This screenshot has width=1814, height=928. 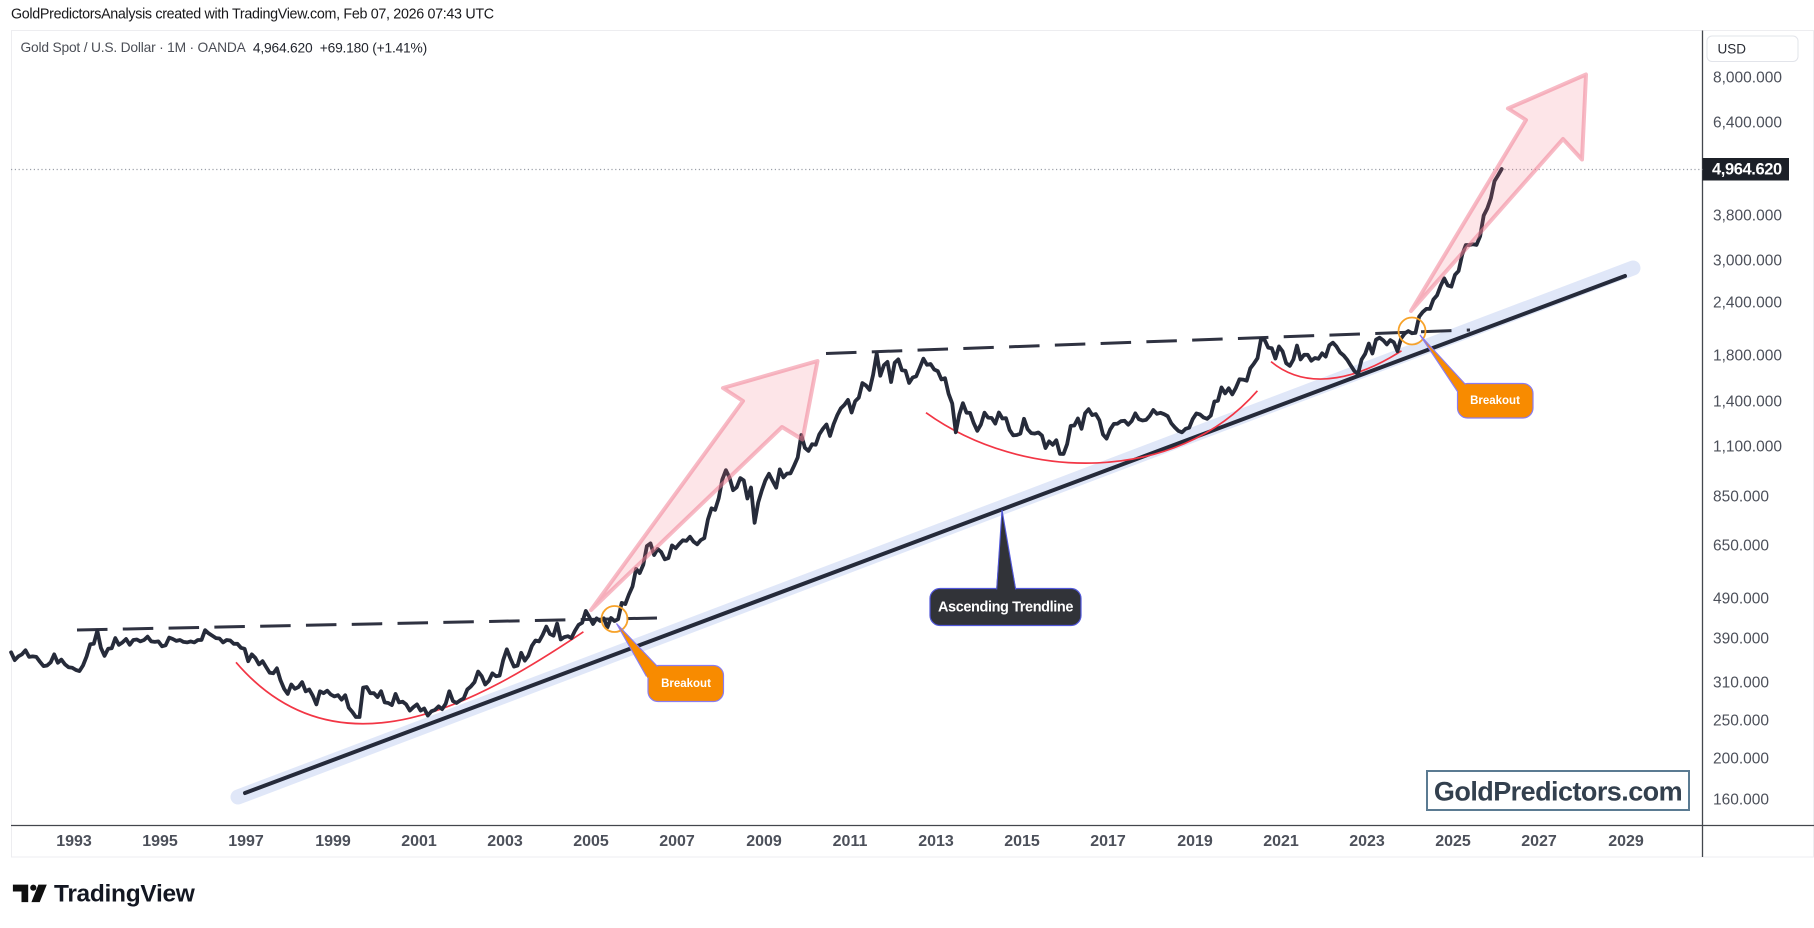 What do you see at coordinates (1453, 841) in the screenshot?
I see `svg-text: 2025` at bounding box center [1453, 841].